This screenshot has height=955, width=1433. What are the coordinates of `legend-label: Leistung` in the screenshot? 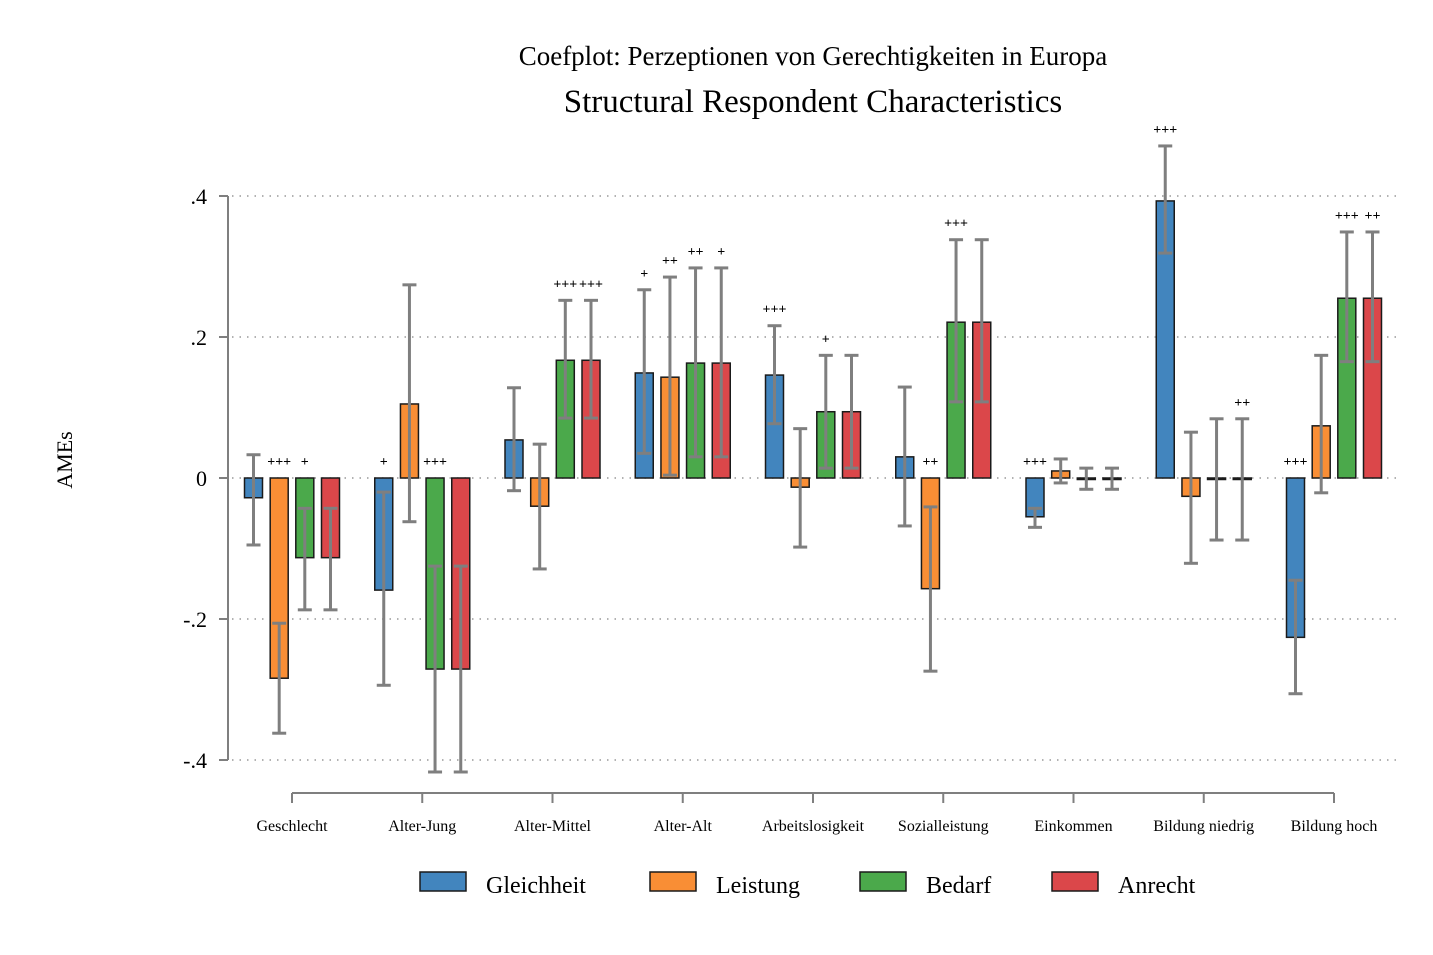 It's located at (758, 886).